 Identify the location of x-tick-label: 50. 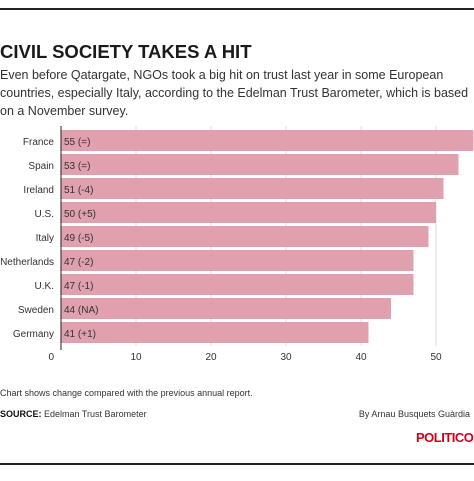
(436, 357).